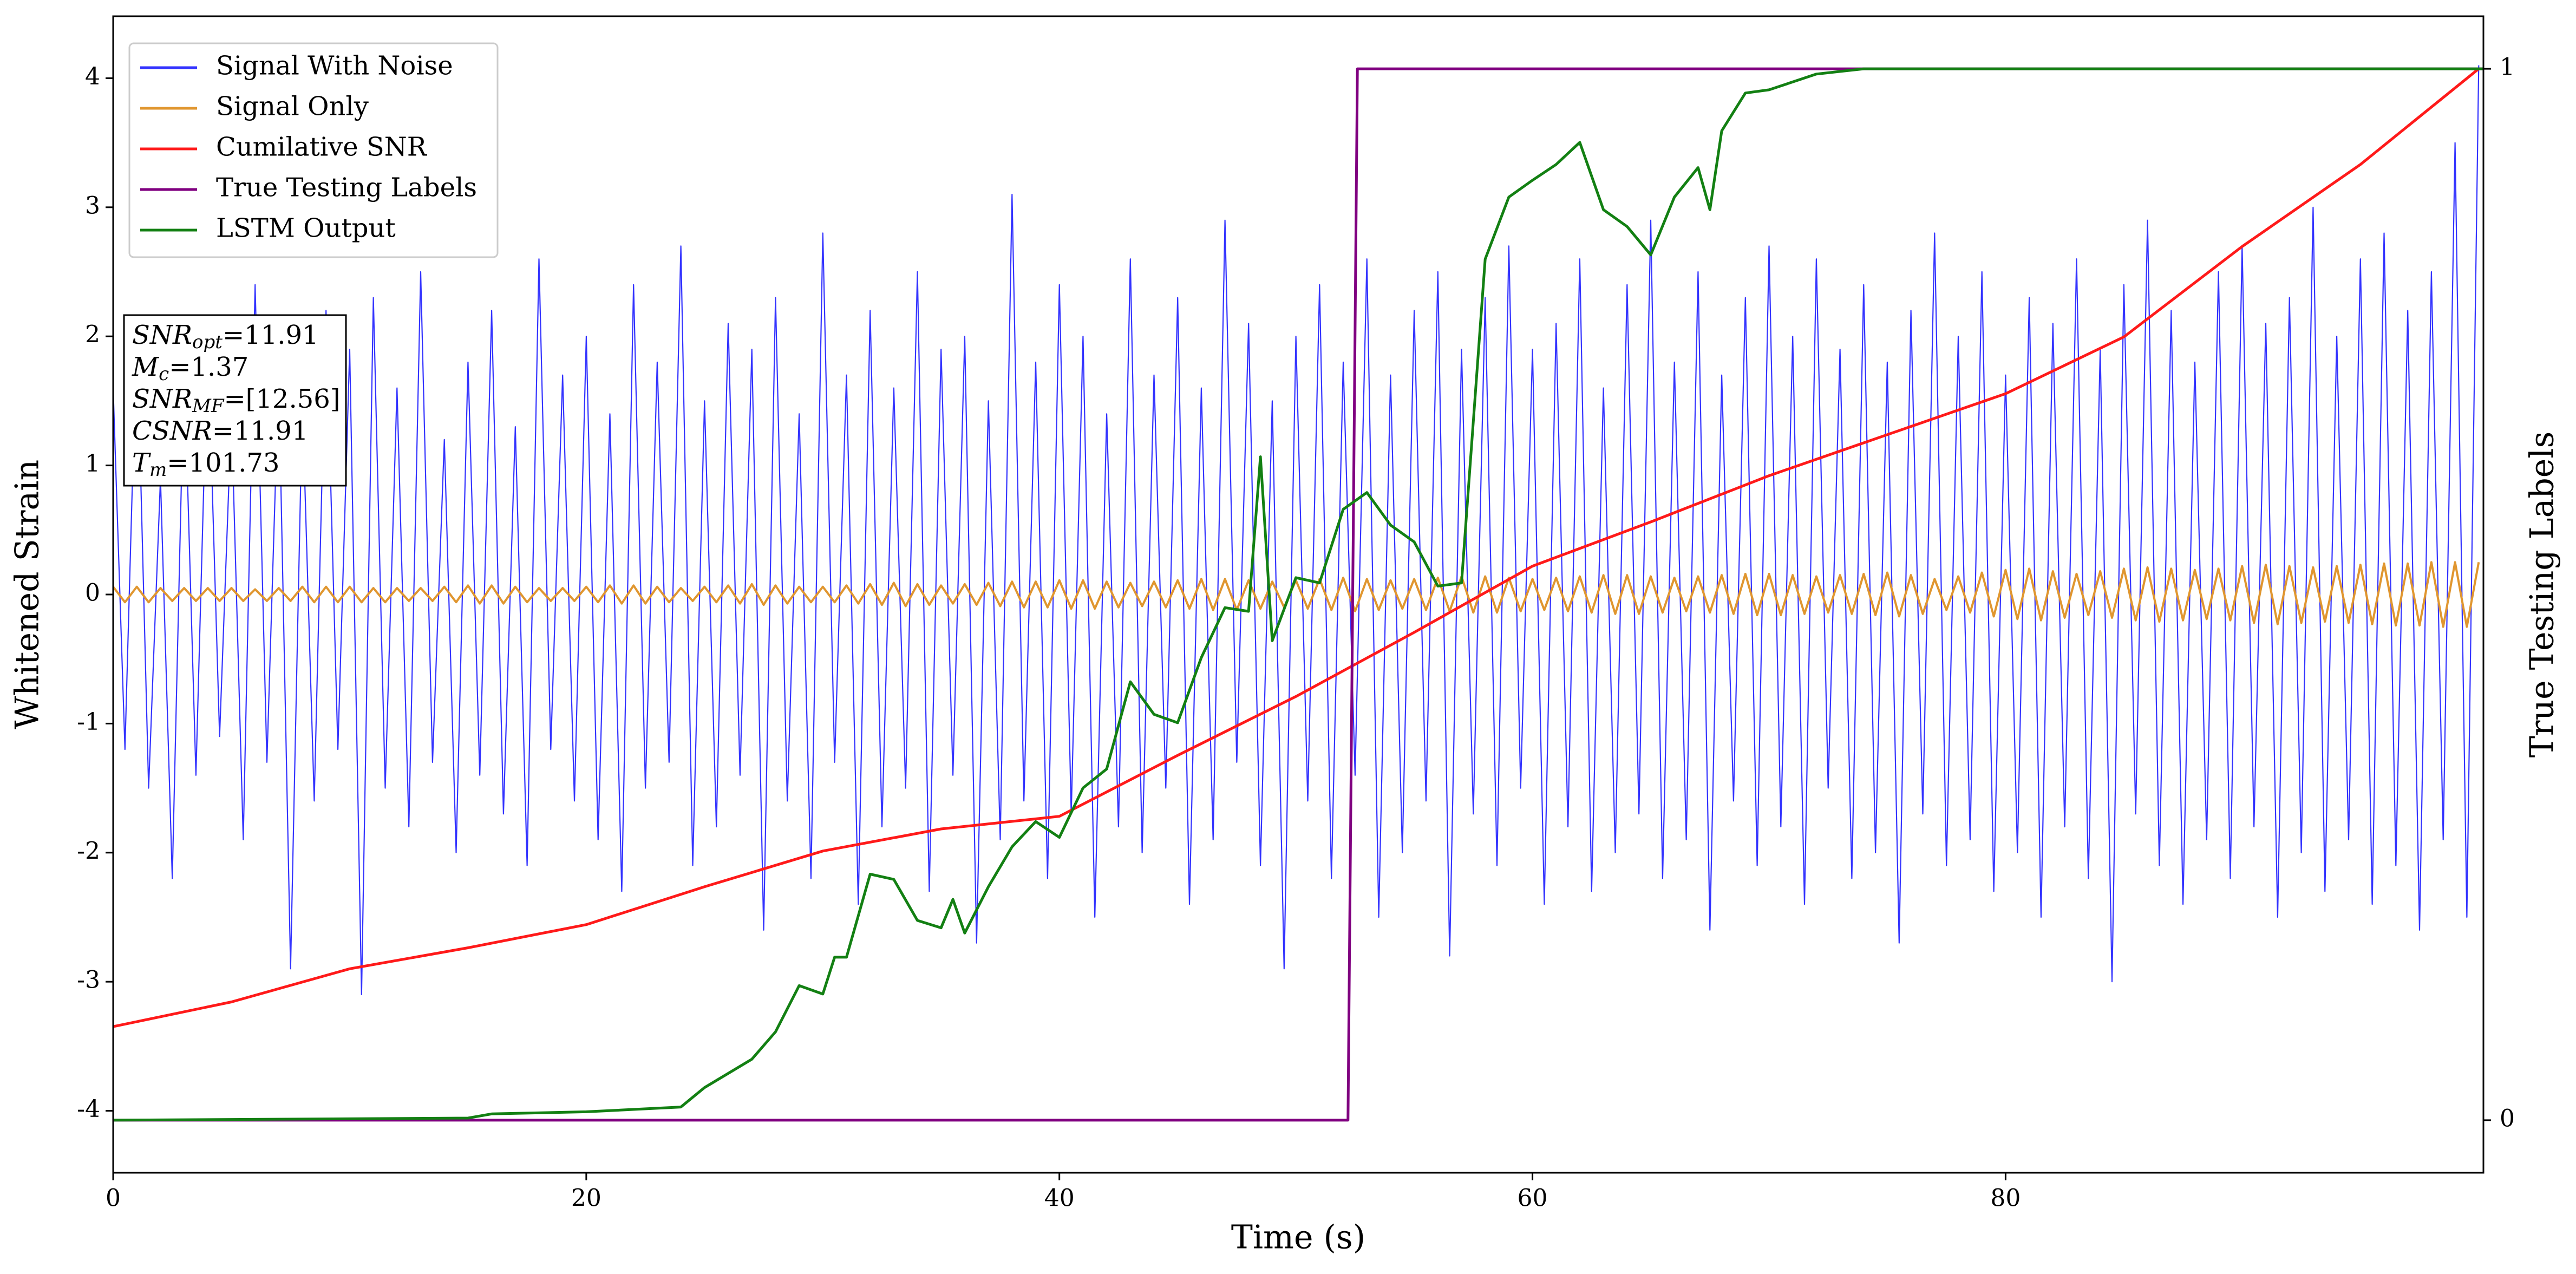 The height and width of the screenshot is (1274, 2576). Describe the element at coordinates (209, 367) in the screenshot. I see `annotation-text: =1.37` at that location.